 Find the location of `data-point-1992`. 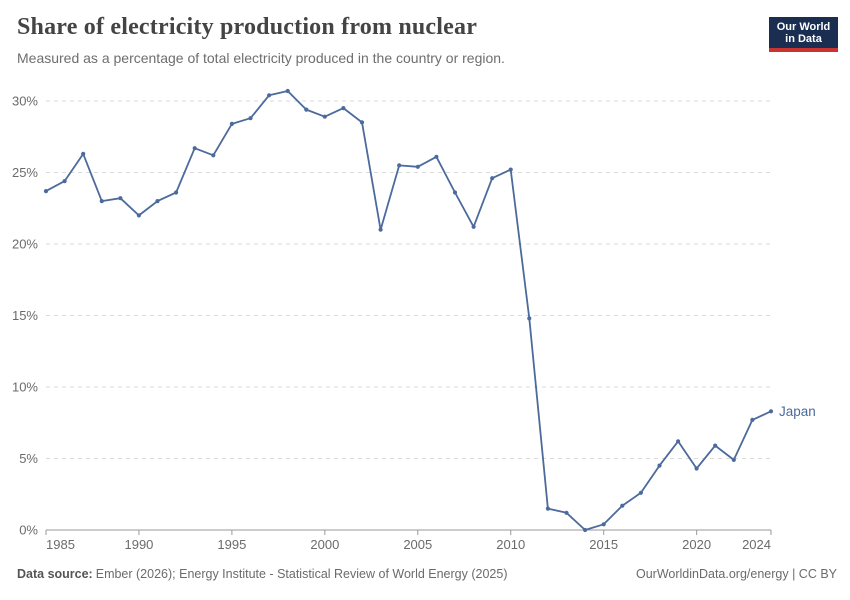

data-point-1992 is located at coordinates (176, 192).